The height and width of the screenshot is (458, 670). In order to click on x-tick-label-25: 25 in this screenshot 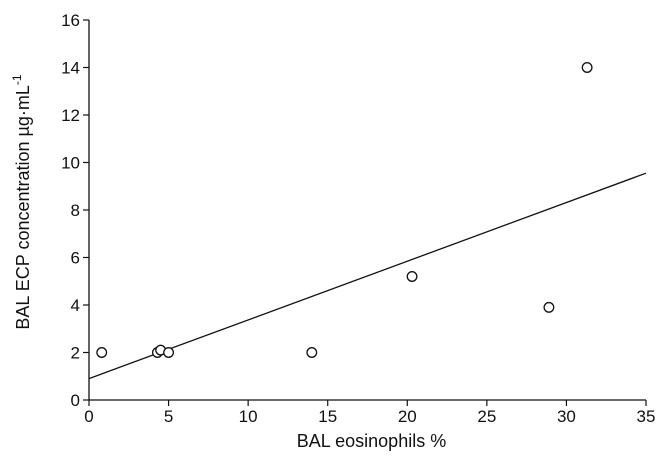, I will do `click(486, 416)`.